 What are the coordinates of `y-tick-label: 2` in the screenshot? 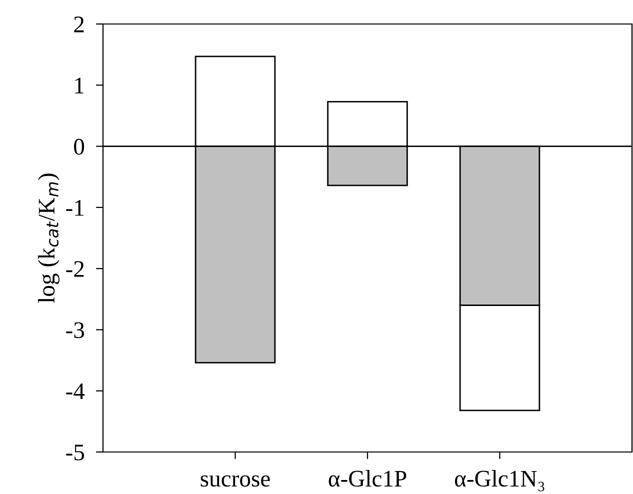 It's located at (79, 24).